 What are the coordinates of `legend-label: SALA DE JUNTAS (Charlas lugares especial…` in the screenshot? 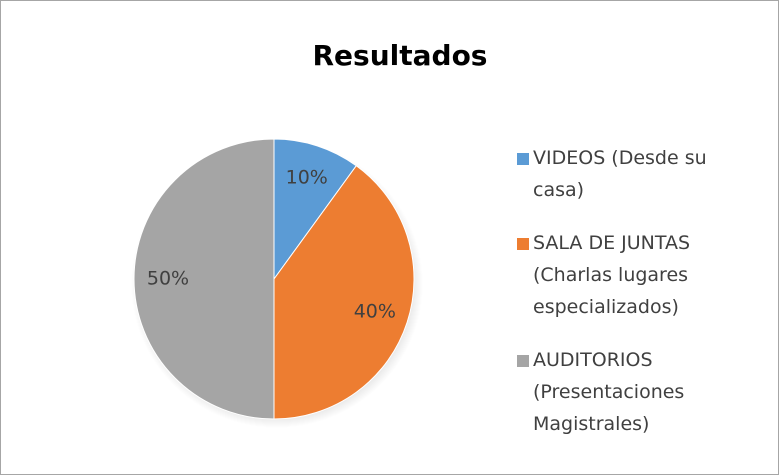 It's located at (612, 275).